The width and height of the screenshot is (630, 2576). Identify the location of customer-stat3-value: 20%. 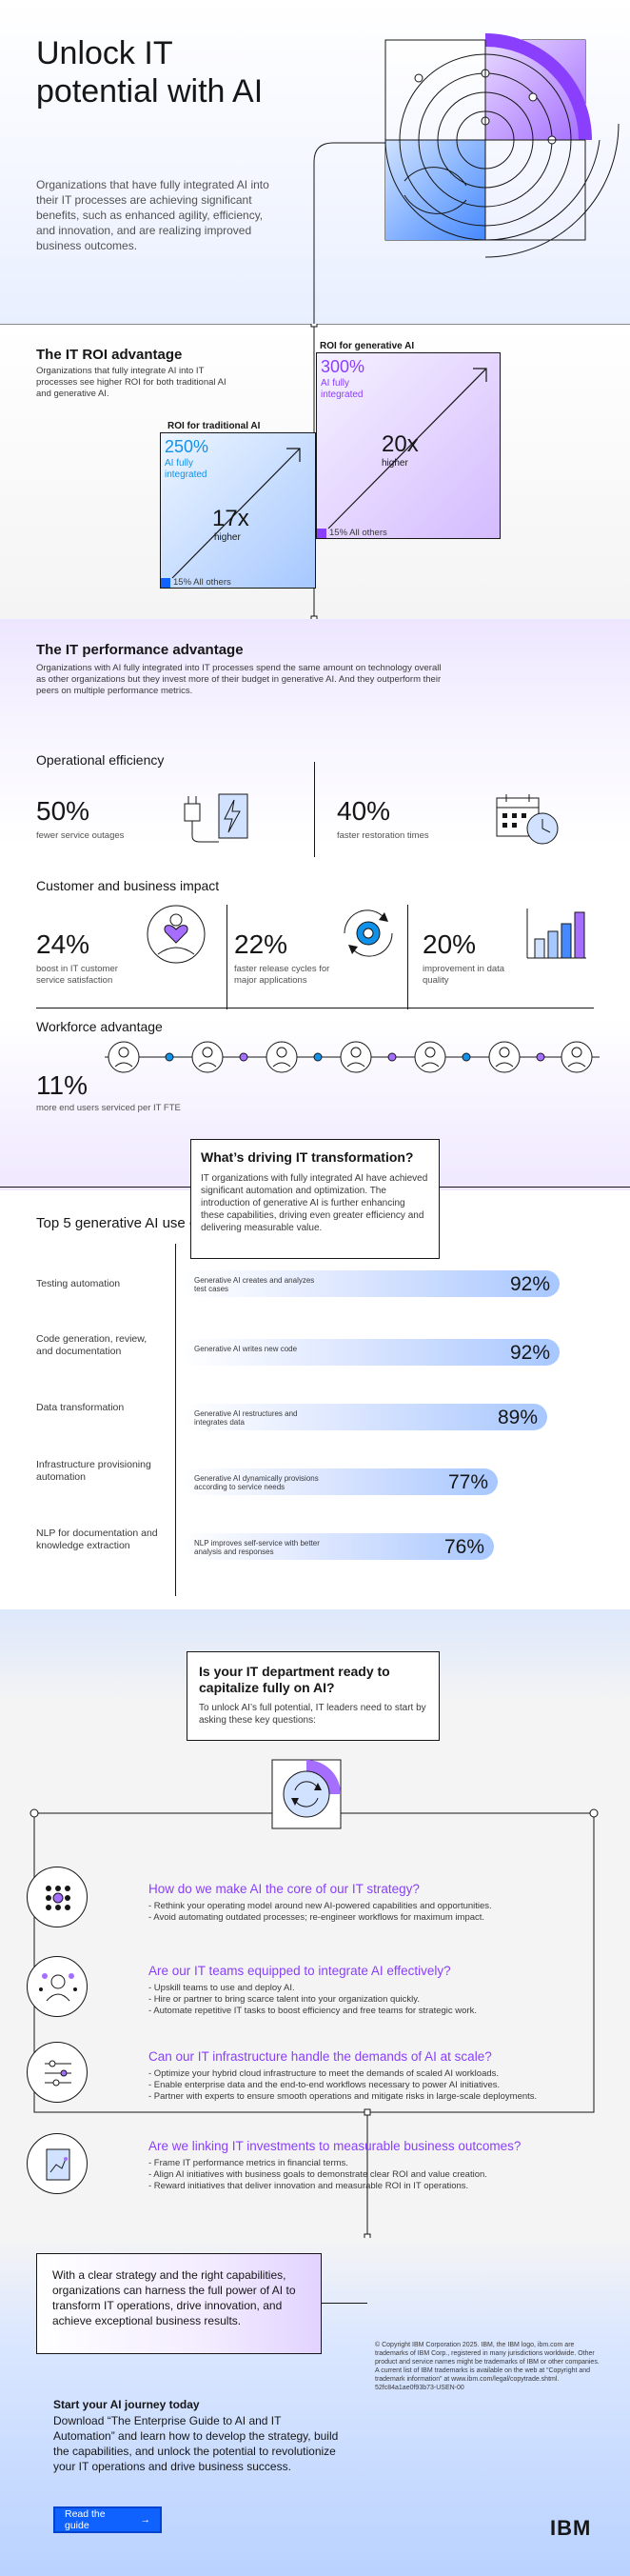
(450, 944).